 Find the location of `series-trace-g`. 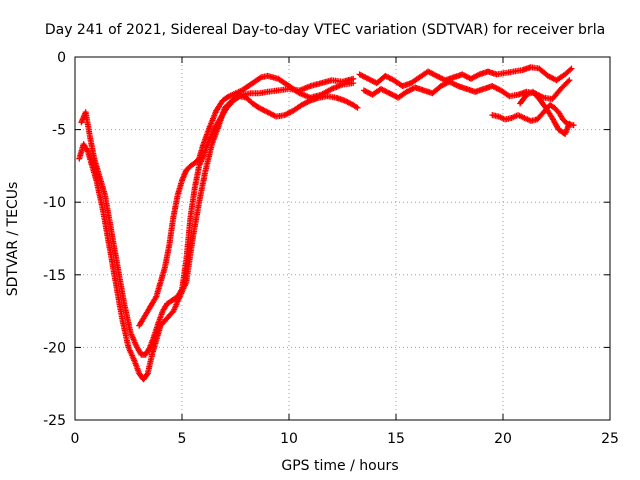

series-trace-g is located at coordinates (545, 112).